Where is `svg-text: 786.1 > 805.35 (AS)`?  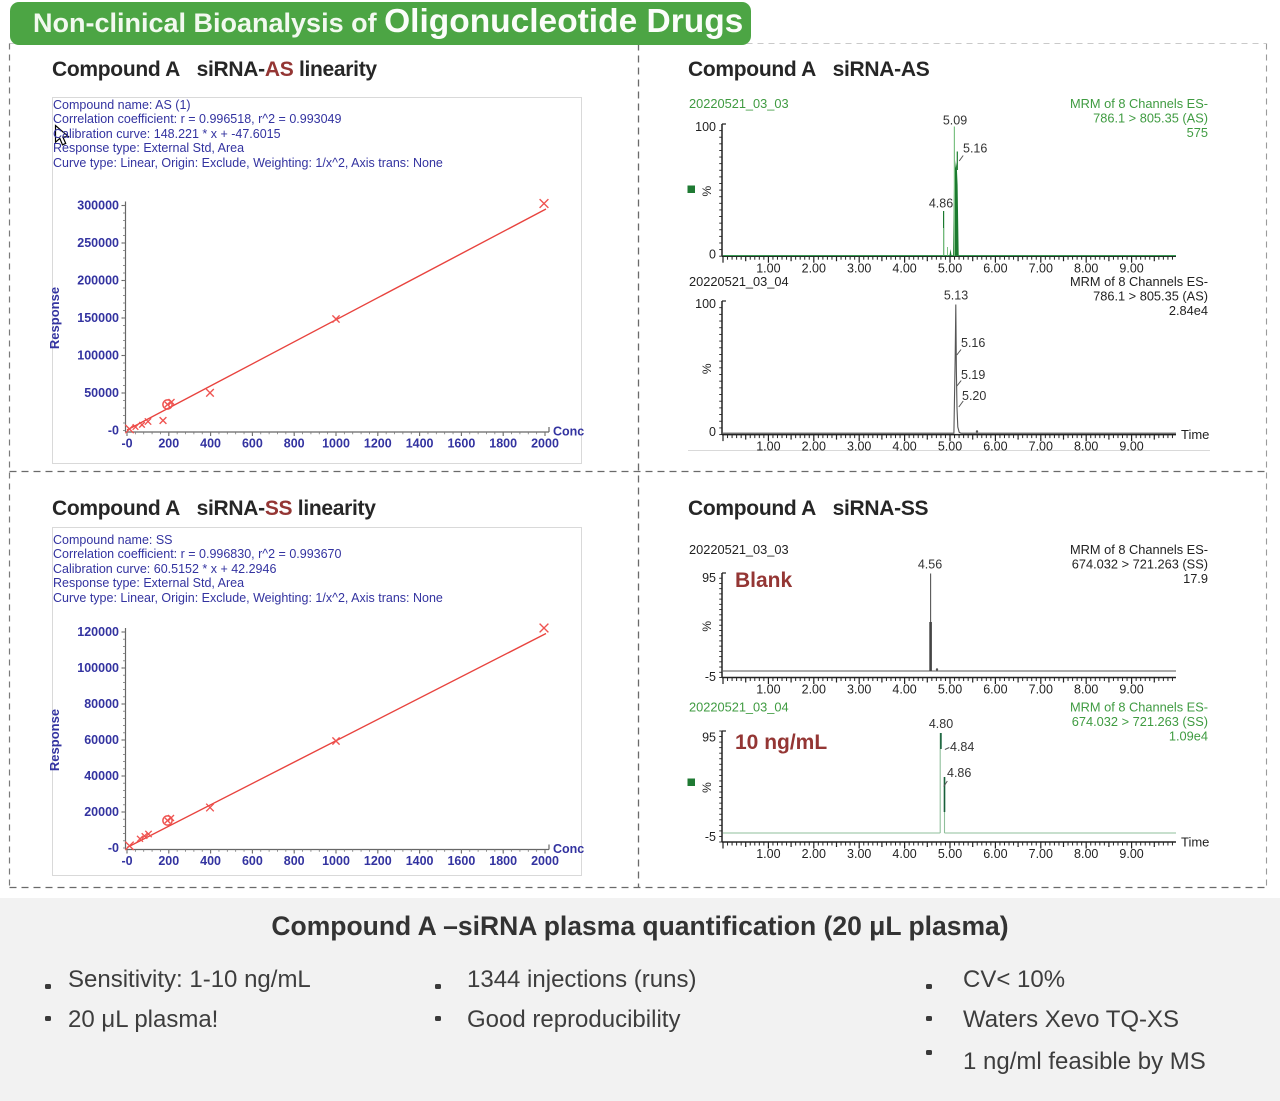
svg-text: 786.1 > 805.35 (AS) is located at coordinates (1150, 296).